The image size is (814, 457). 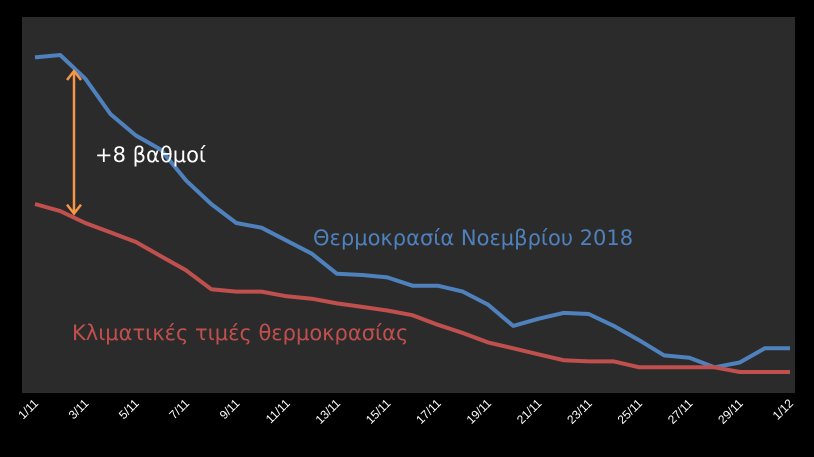 I want to click on difference-arrow-head-top, so click(x=74, y=74).